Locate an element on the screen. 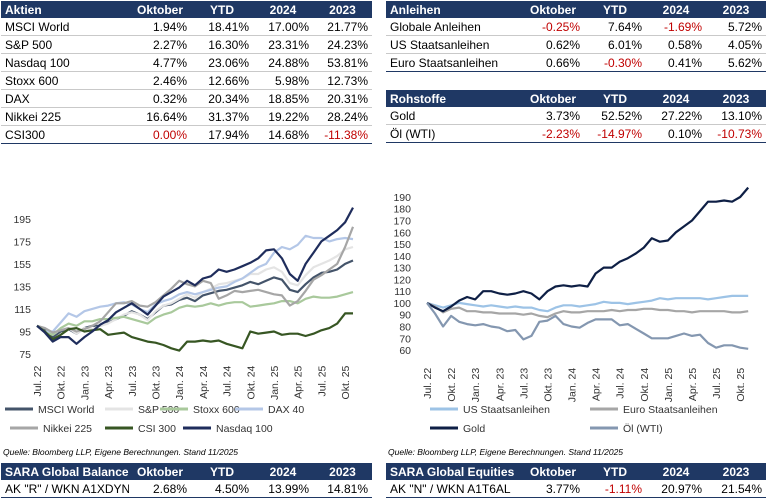  value-cell: 13.99% is located at coordinates (283, 489).